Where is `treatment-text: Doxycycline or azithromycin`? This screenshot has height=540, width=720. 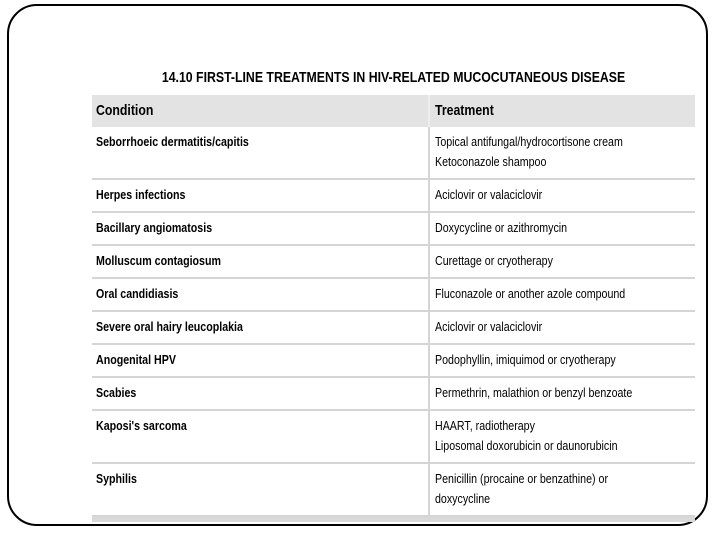 treatment-text: Doxycycline or azithromycin is located at coordinates (501, 227).